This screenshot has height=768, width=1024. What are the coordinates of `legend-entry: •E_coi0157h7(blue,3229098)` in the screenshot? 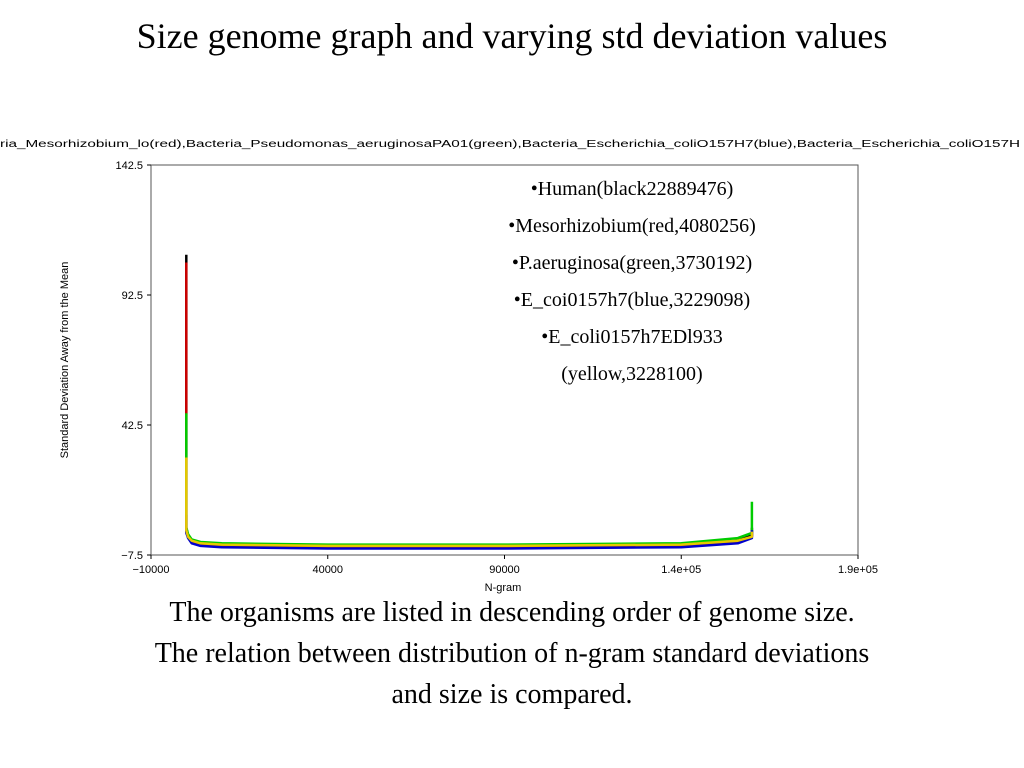 It's located at (632, 300).